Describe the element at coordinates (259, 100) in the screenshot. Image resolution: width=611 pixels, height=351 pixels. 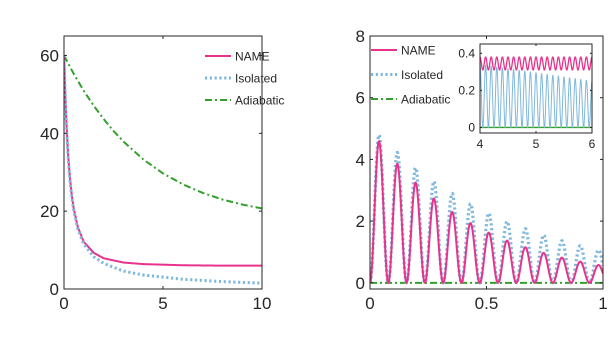
I see `left-legend-label: Adiabatic` at that location.